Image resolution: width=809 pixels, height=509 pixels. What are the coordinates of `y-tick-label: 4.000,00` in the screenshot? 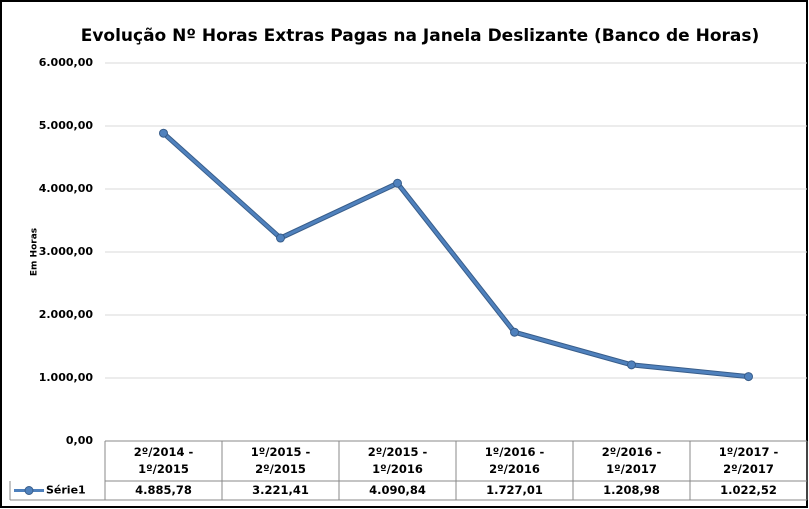 It's located at (66, 188).